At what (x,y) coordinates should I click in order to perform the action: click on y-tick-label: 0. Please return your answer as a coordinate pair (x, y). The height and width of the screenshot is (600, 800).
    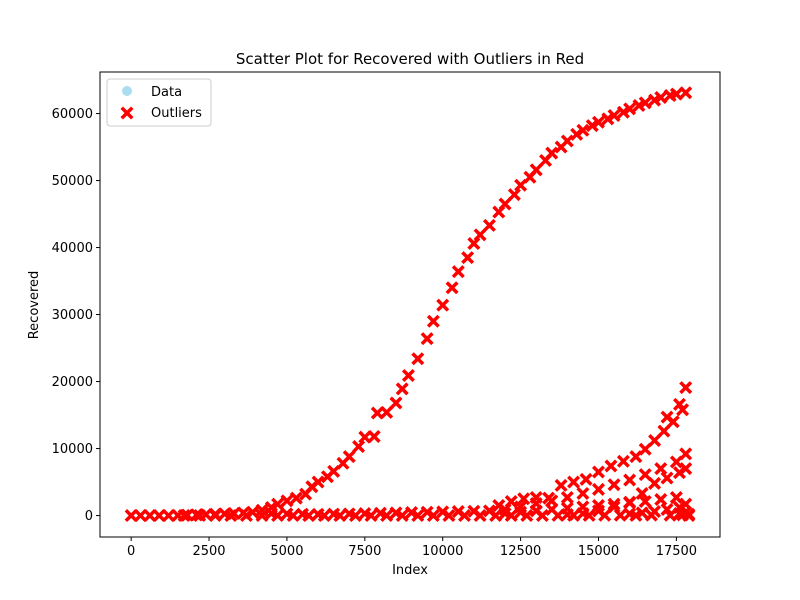
    Looking at the image, I should click on (89, 516).